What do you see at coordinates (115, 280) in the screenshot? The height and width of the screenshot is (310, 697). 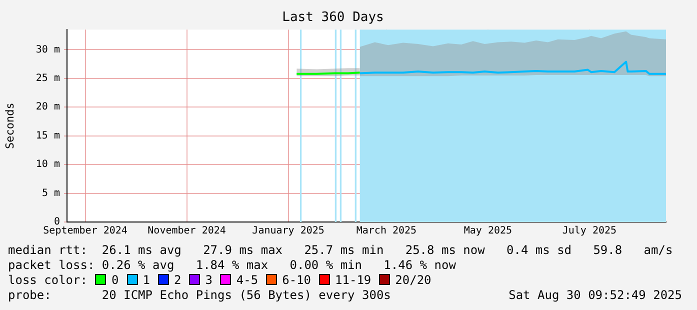 I see `text: 0` at bounding box center [115, 280].